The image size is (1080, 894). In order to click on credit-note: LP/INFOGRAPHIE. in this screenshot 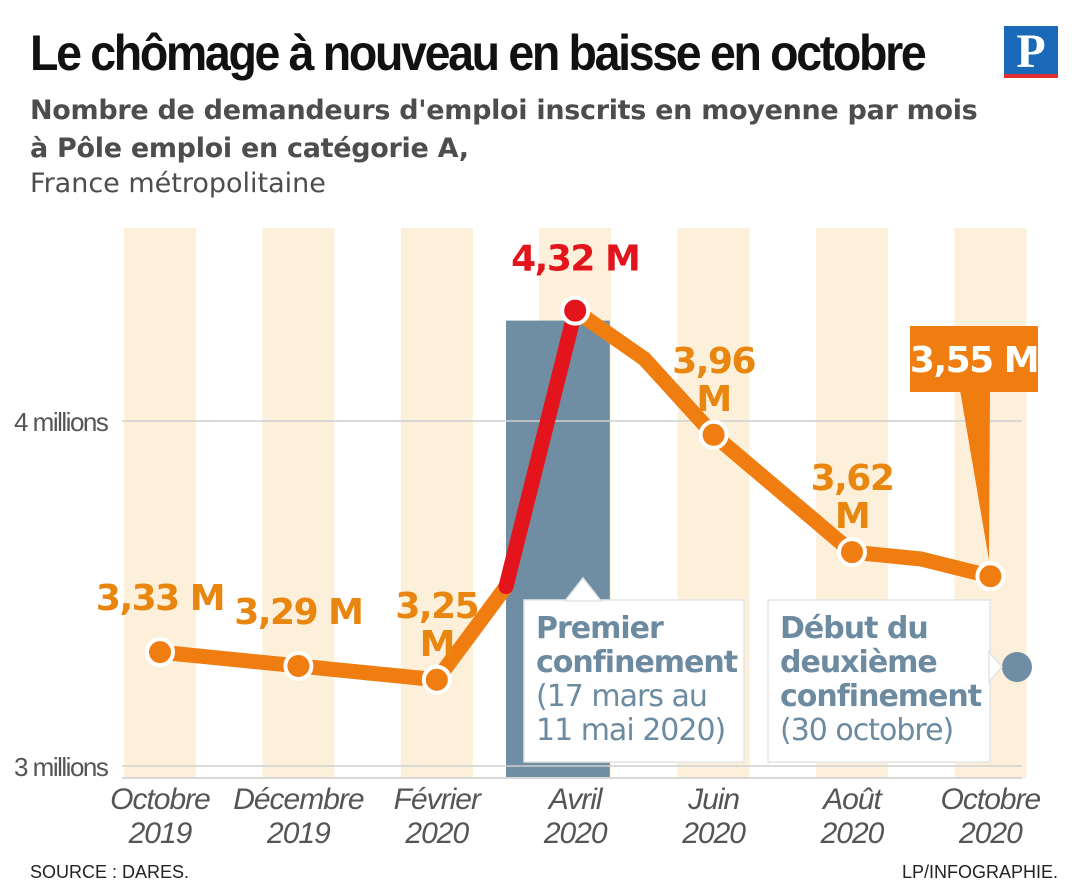, I will do `click(979, 872)`.